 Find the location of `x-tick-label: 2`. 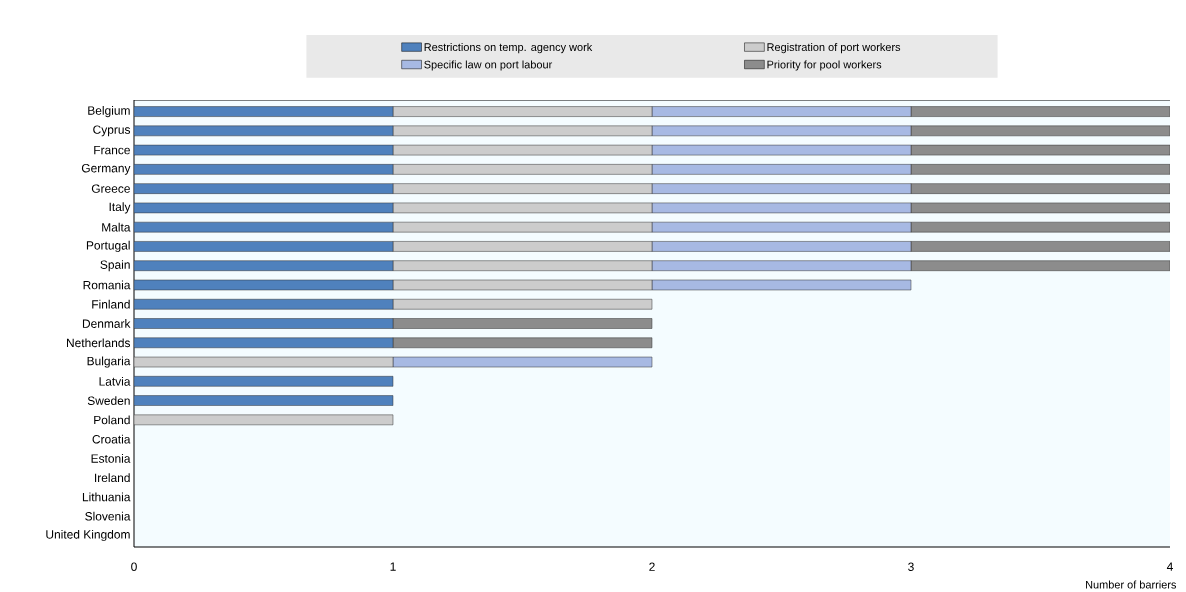

x-tick-label: 2 is located at coordinates (652, 566).